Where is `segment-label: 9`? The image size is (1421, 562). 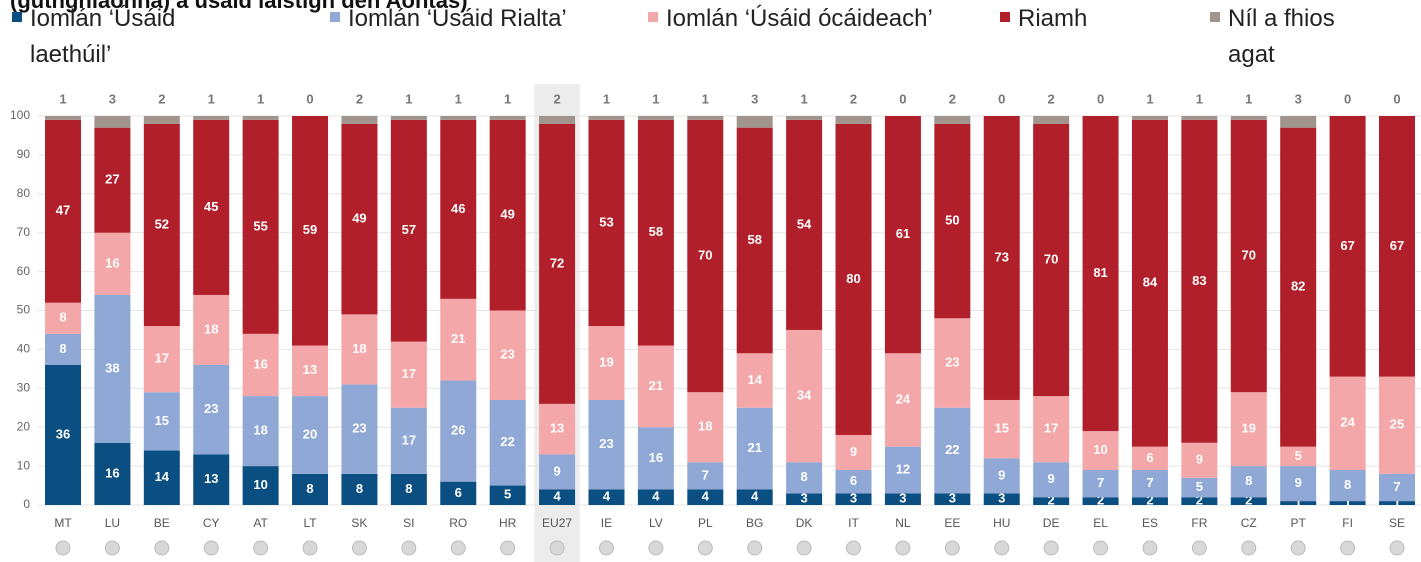 segment-label: 9 is located at coordinates (1001, 474).